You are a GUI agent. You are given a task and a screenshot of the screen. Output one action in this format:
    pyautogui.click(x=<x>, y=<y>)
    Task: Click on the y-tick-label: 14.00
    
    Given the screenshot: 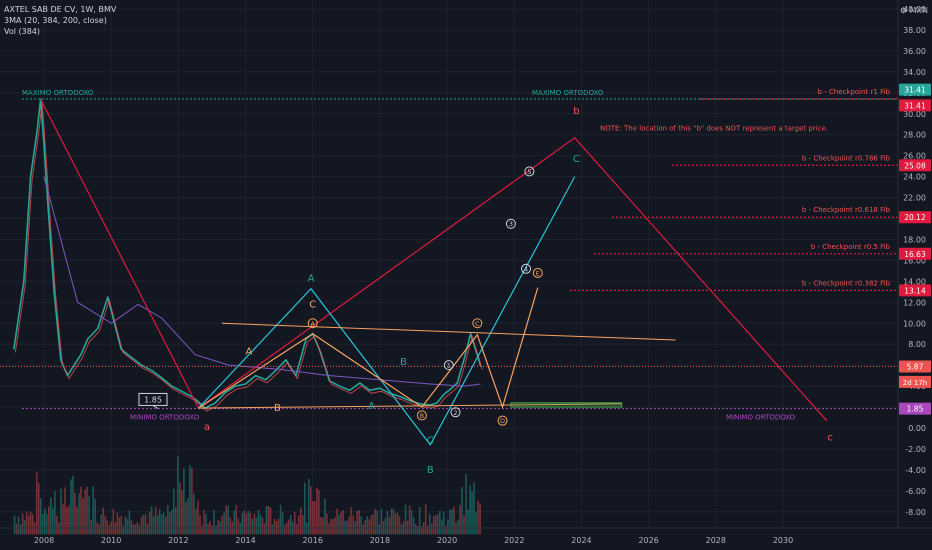 What is the action you would take?
    pyautogui.click(x=914, y=281)
    